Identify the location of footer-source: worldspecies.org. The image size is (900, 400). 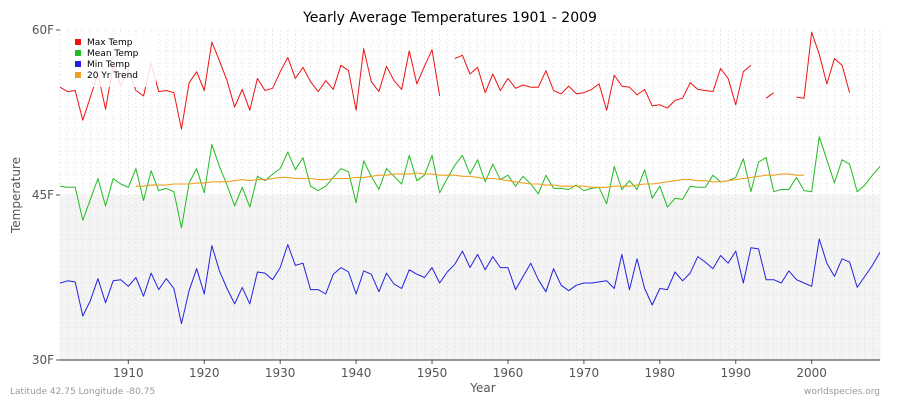
(842, 392).